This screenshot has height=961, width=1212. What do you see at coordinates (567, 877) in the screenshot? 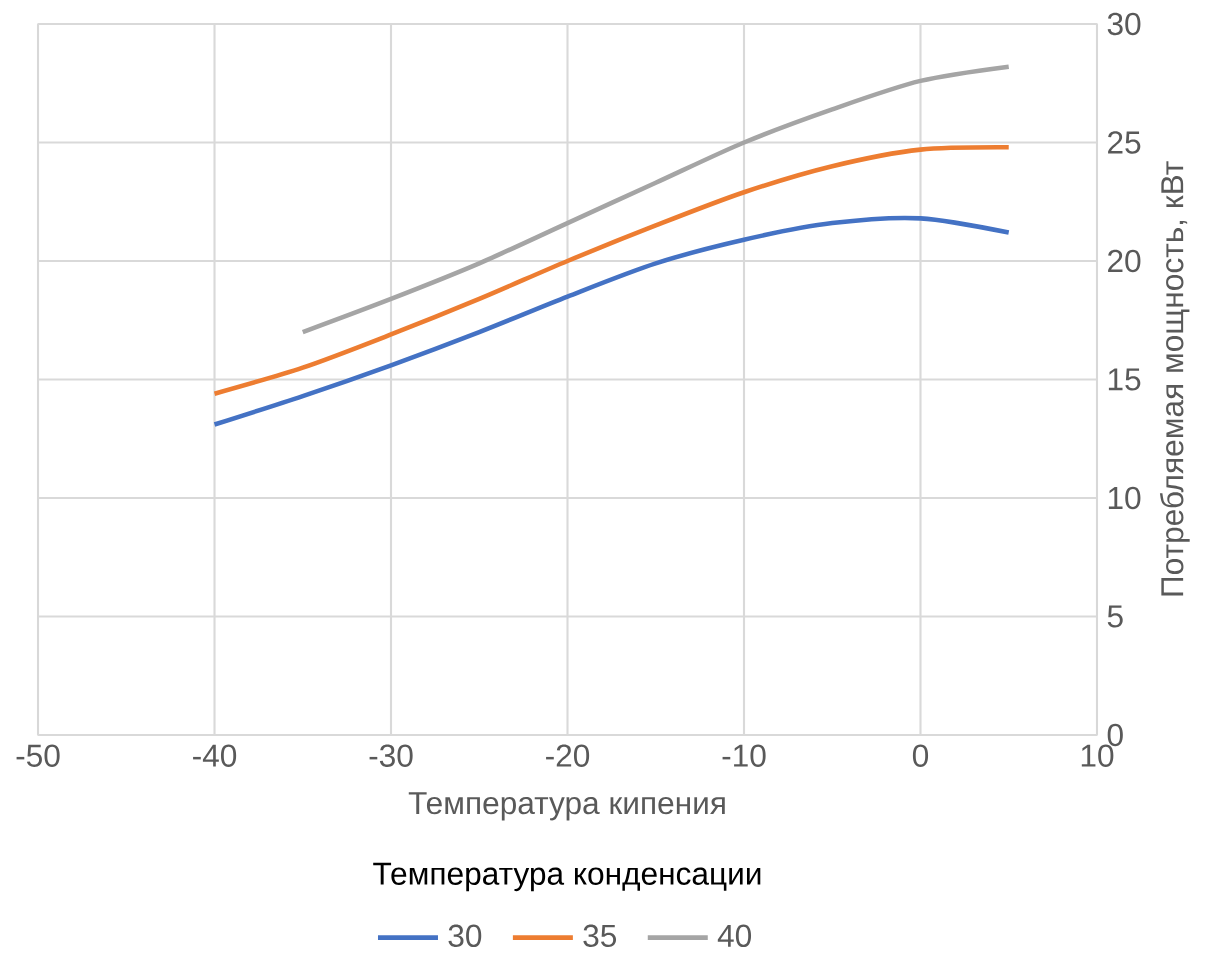
I see `legend-title: Температура конденсации` at bounding box center [567, 877].